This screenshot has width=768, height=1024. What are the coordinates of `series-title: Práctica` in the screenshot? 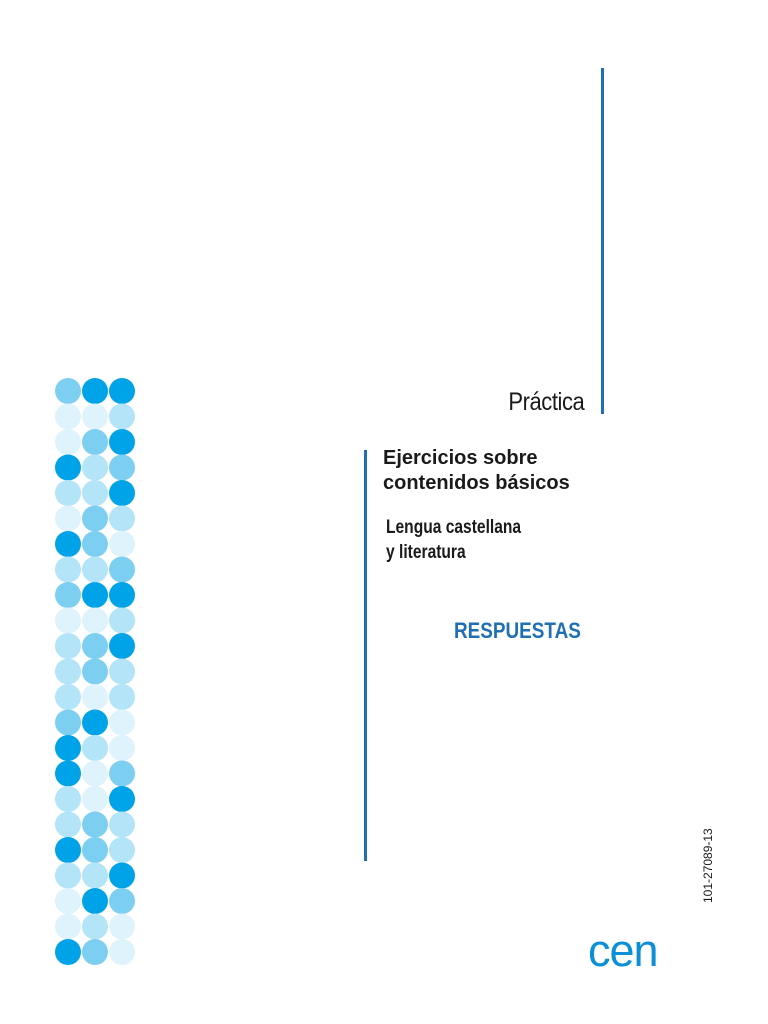 It's located at (546, 402).